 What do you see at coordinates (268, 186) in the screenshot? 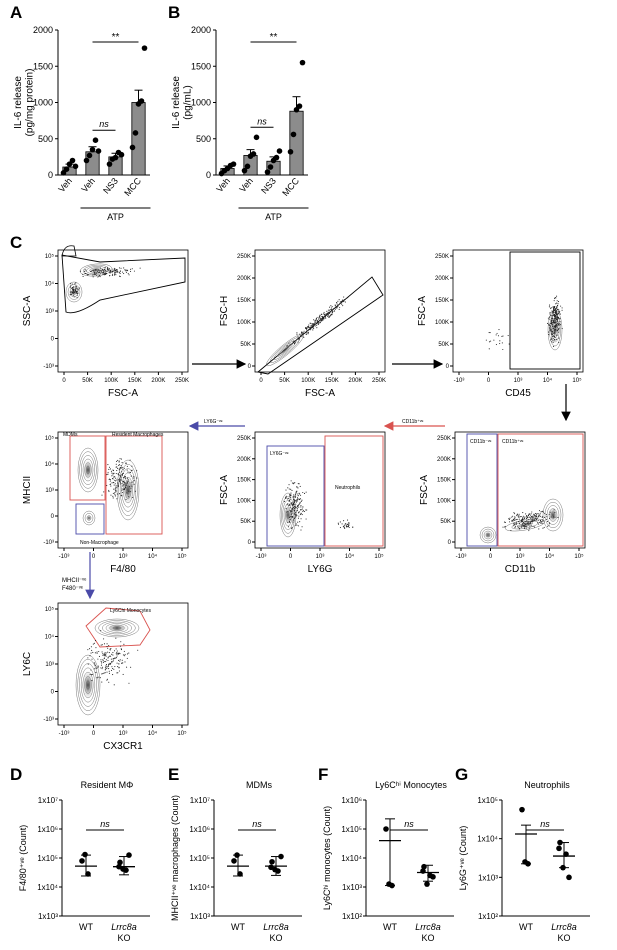
I see `category-label: NS3` at bounding box center [268, 186].